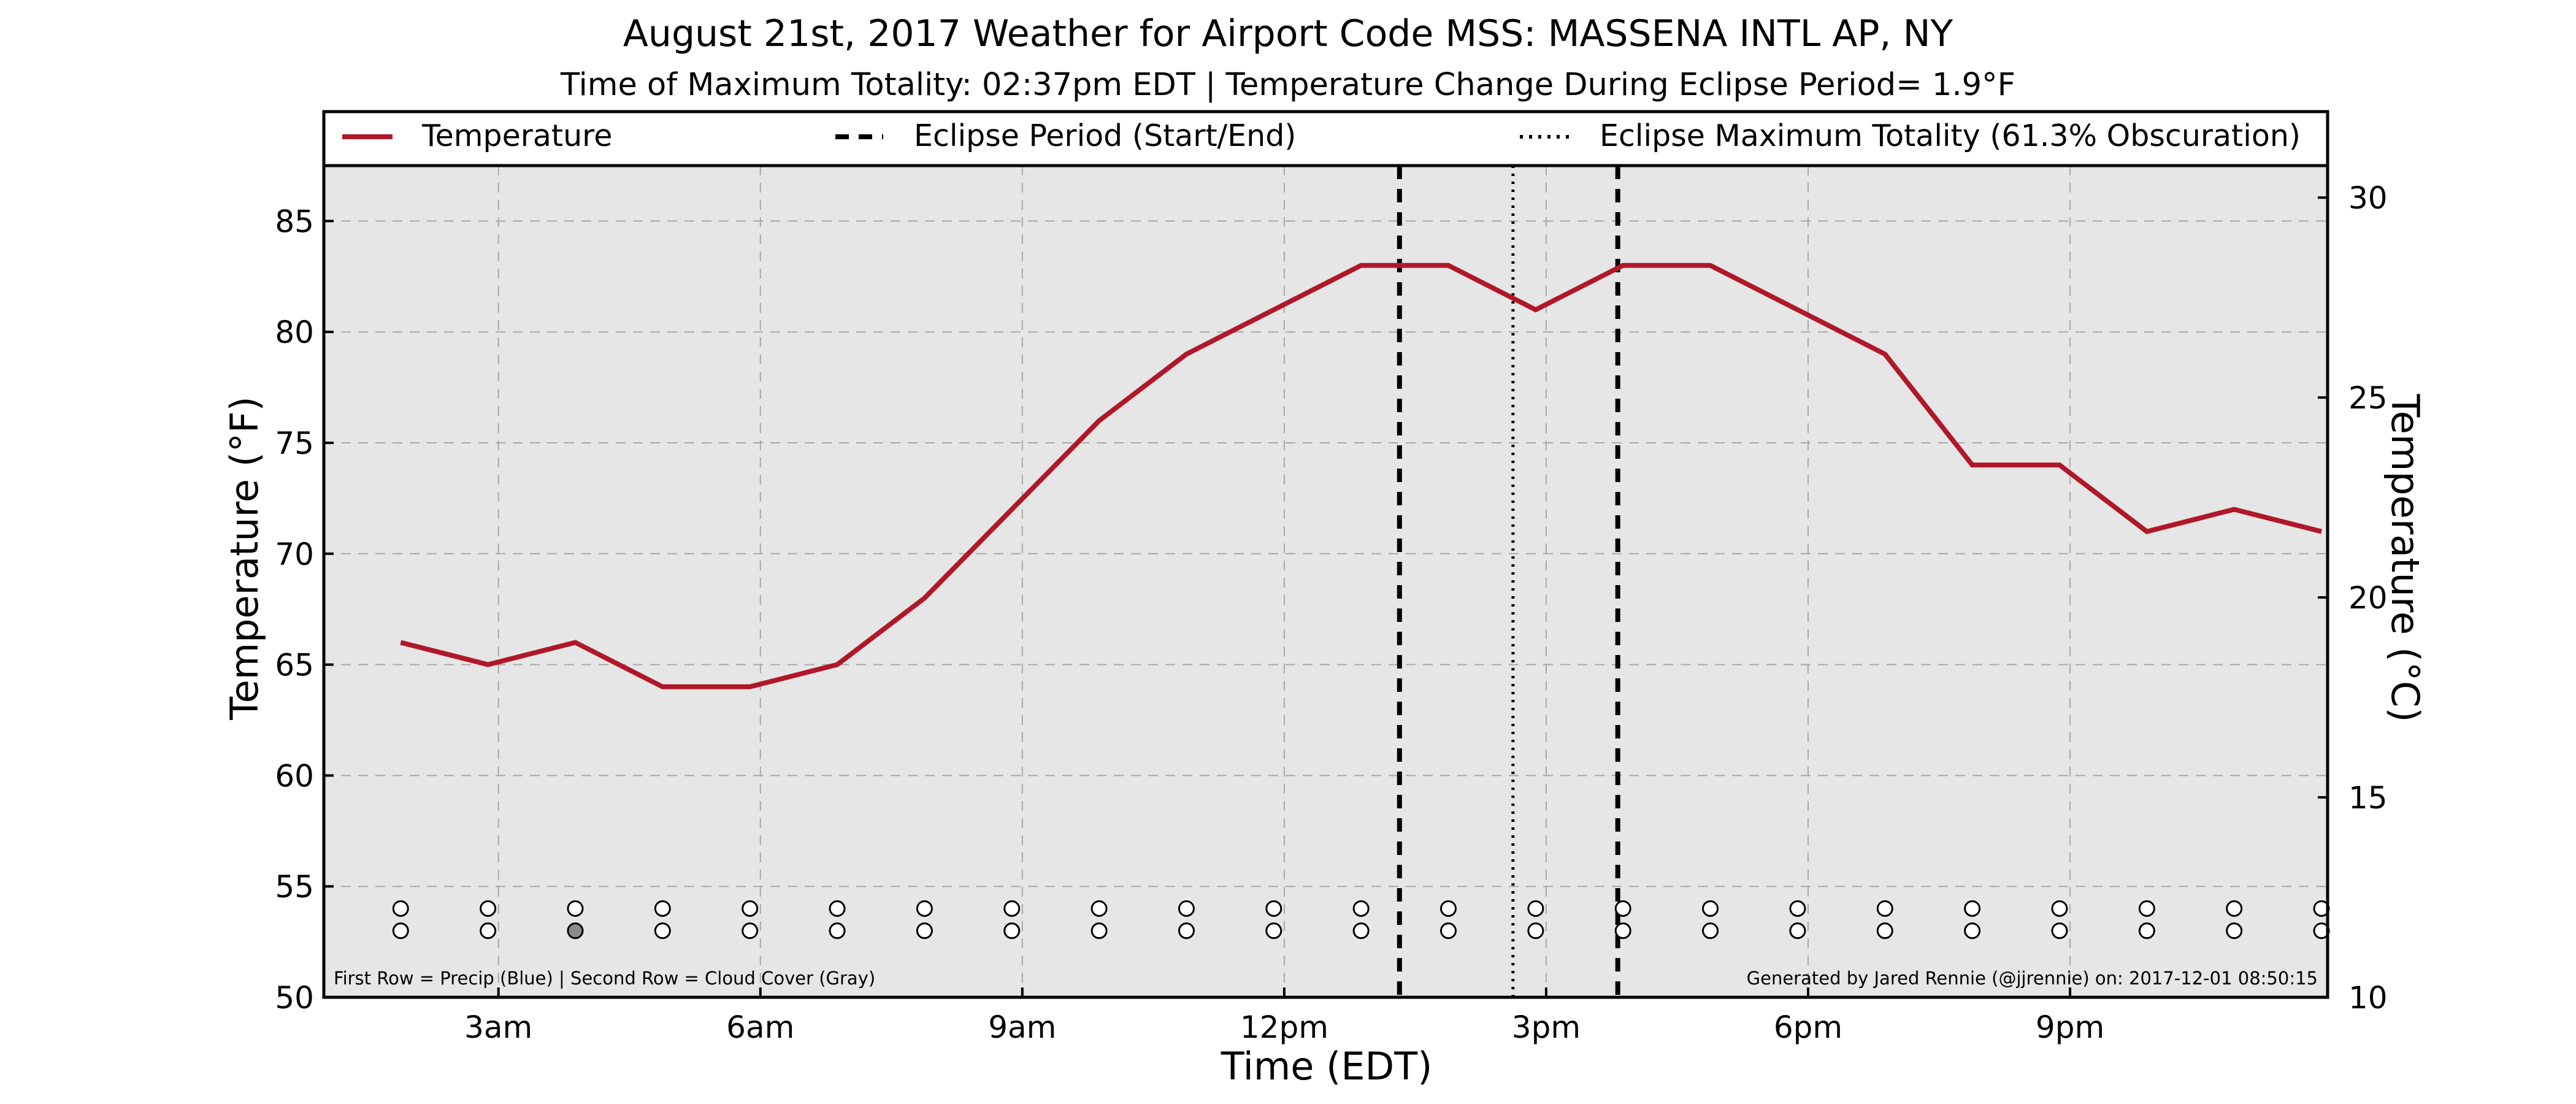 This screenshot has width=2576, height=1104. I want to click on x-axis-label: Time (EDT), so click(1327, 1066).